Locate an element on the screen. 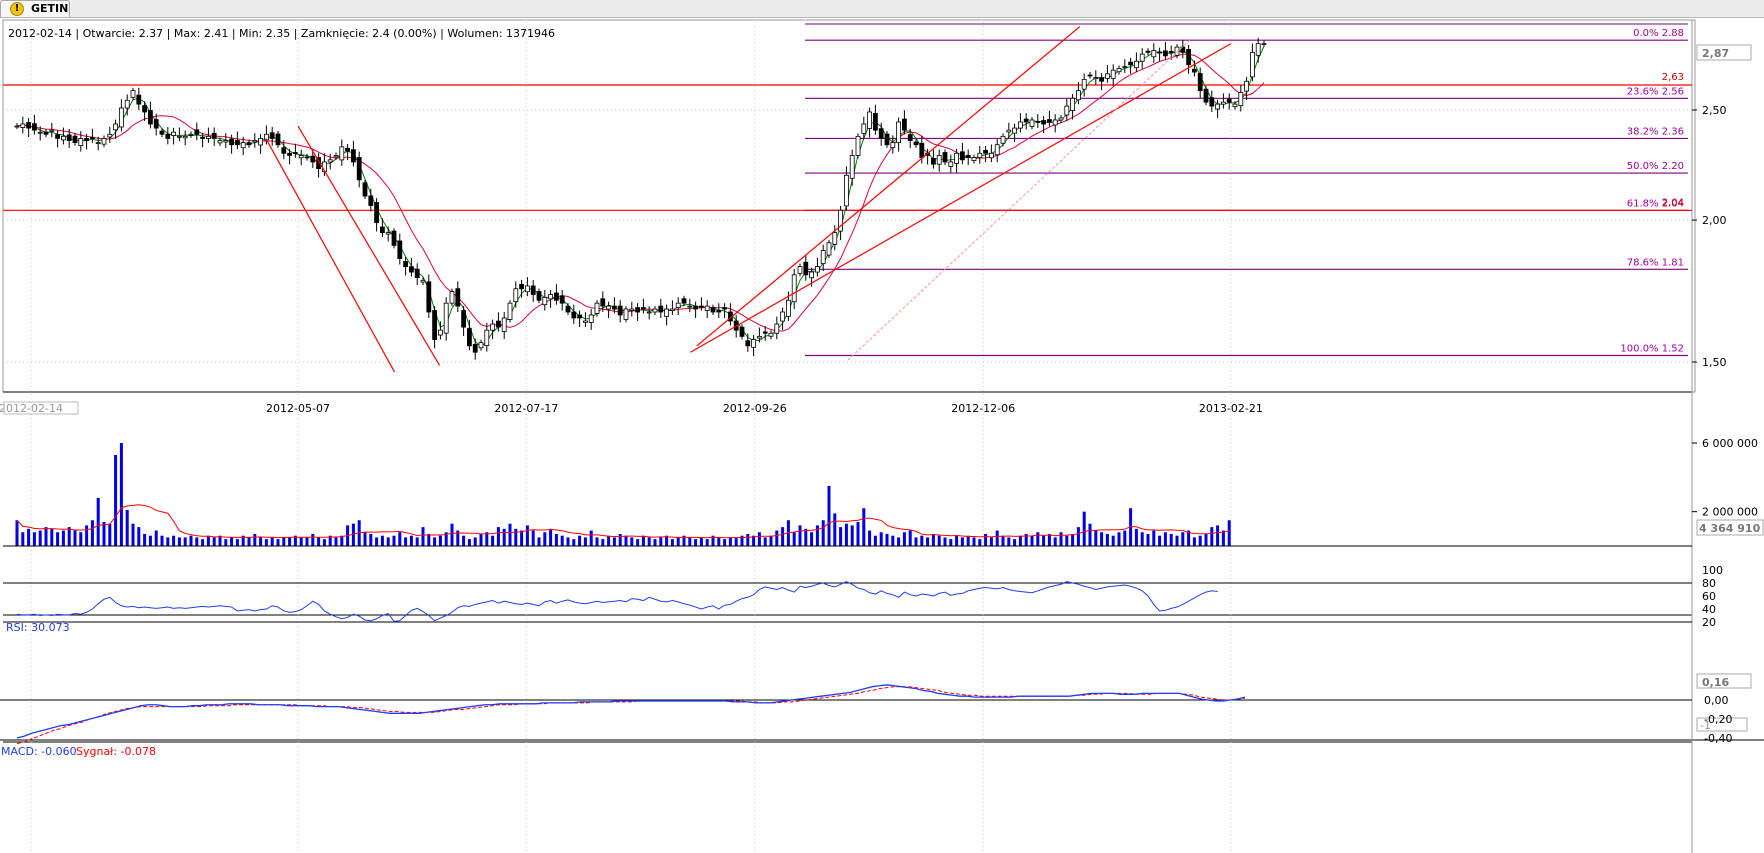 The width and height of the screenshot is (1764, 853). tab-getin: ! GETIN is located at coordinates (35, 8).